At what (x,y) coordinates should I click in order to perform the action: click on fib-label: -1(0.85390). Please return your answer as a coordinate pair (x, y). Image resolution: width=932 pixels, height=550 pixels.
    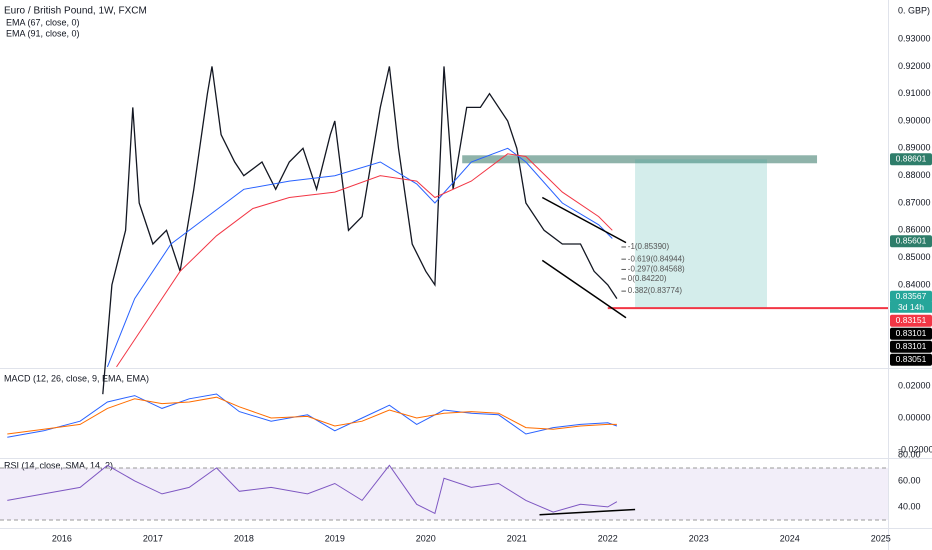
    Looking at the image, I should click on (649, 246).